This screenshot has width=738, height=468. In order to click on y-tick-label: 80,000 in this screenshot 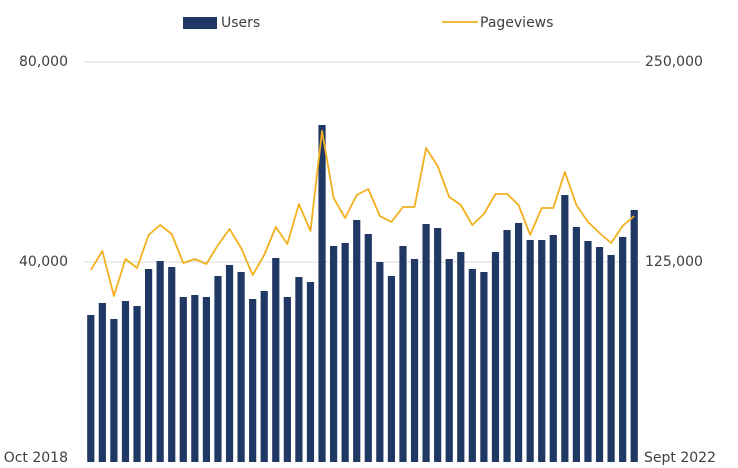, I will do `click(43, 62)`.